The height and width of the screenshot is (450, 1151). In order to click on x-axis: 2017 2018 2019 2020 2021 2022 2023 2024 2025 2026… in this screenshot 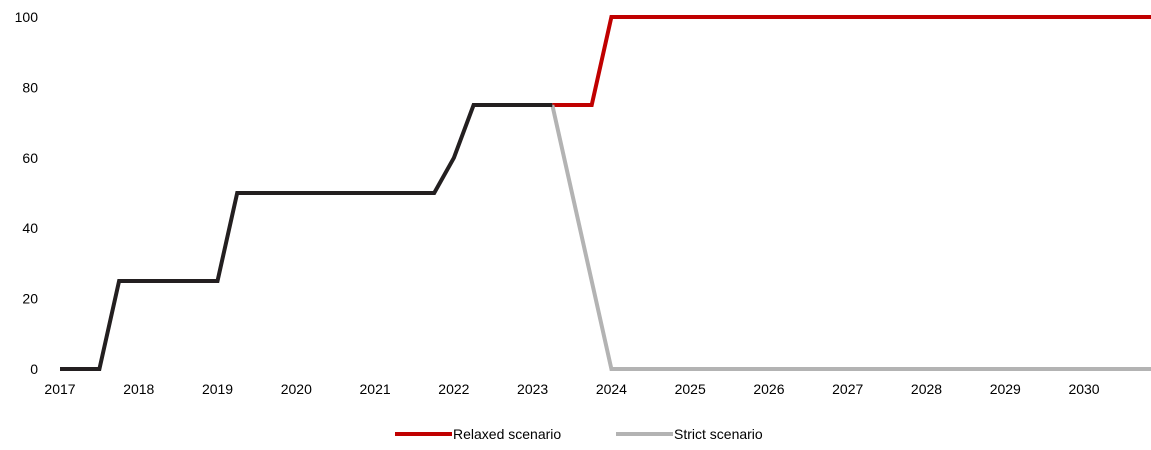, I will do `click(571, 389)`.